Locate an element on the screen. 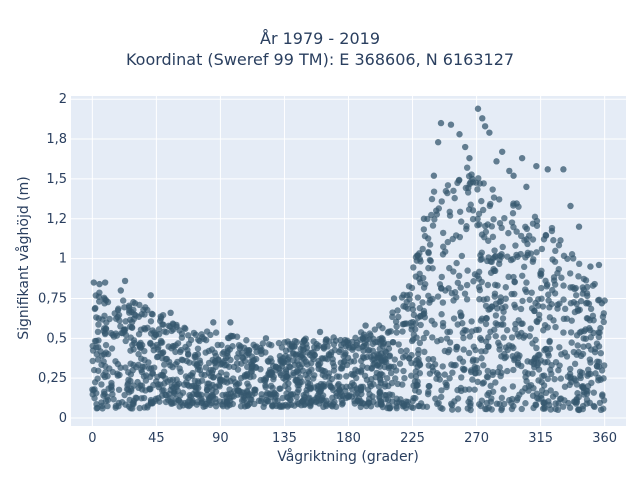 The height and width of the screenshot is (480, 640). chart-title-line-1: År 1979 - 2019 is located at coordinates (320, 38).